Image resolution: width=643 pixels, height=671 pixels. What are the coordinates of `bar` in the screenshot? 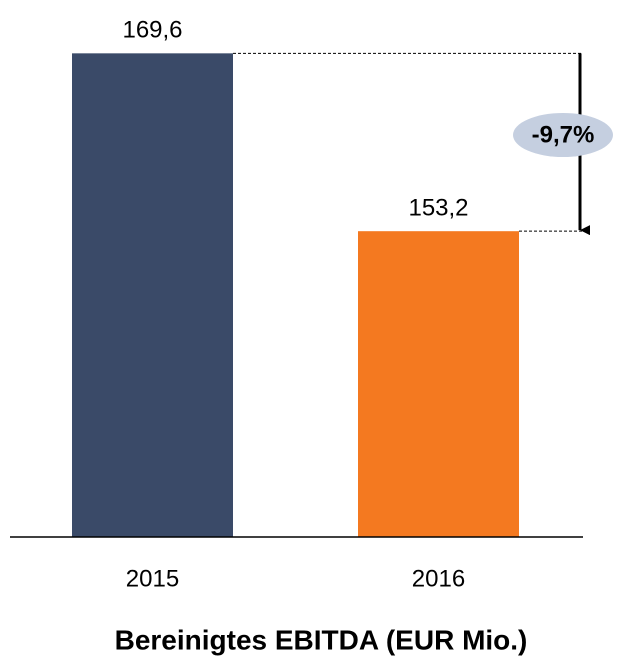 It's located at (438, 384).